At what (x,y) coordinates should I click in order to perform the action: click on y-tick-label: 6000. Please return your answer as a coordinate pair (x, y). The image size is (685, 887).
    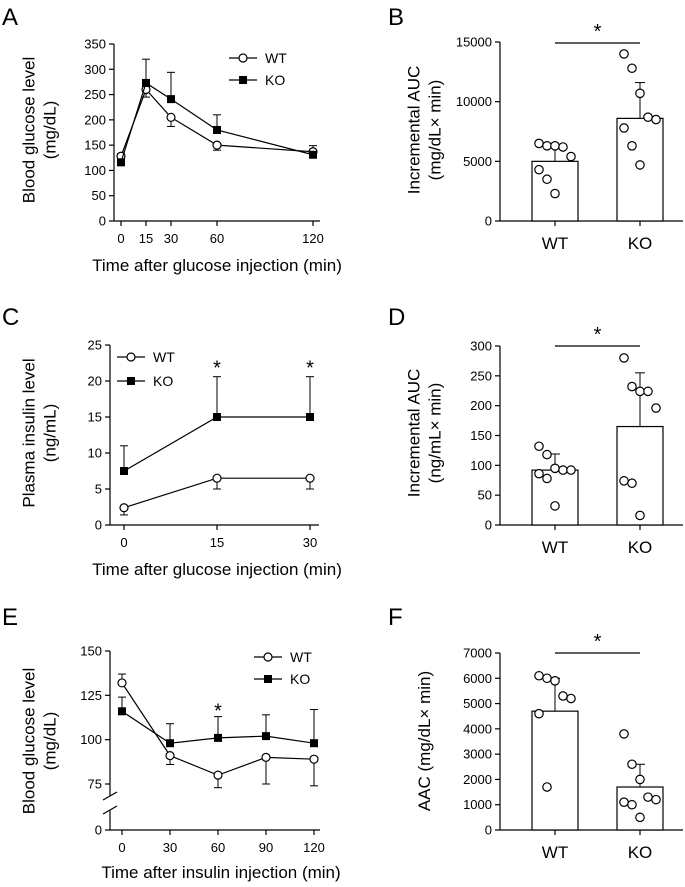
    Looking at the image, I should click on (477, 678).